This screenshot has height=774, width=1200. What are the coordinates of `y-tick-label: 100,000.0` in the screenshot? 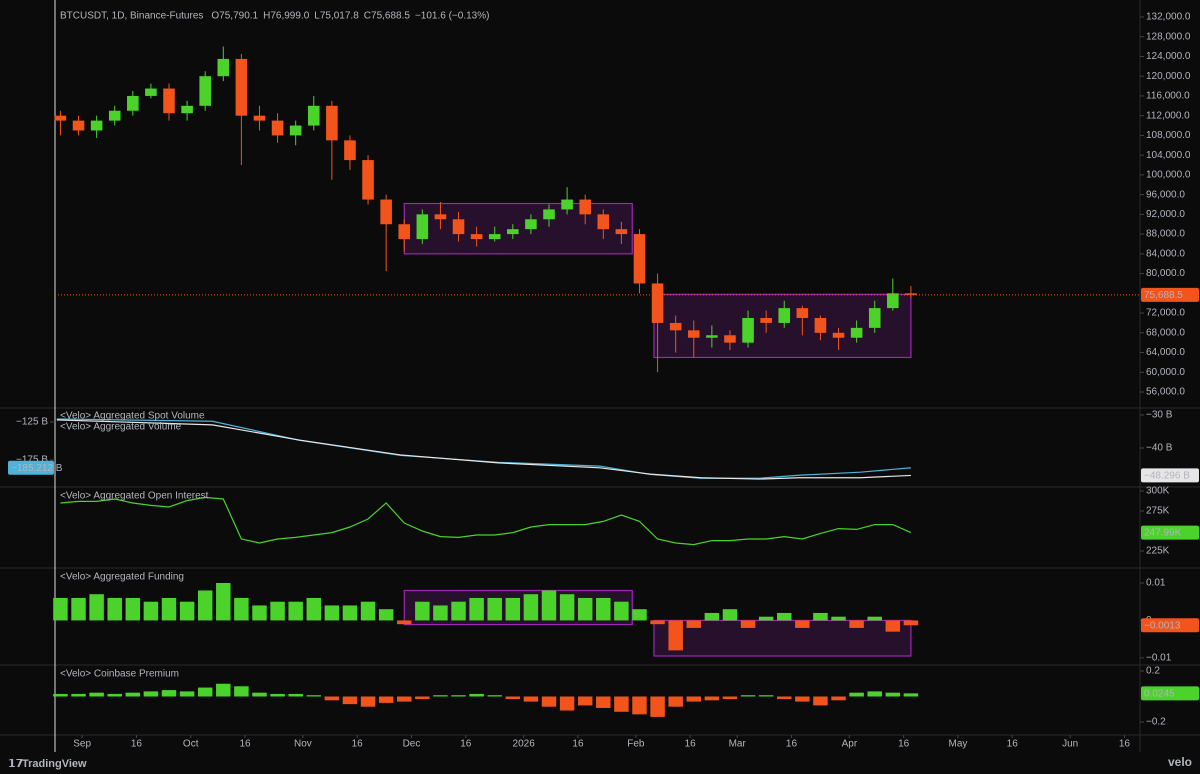 It's located at (1168, 175).